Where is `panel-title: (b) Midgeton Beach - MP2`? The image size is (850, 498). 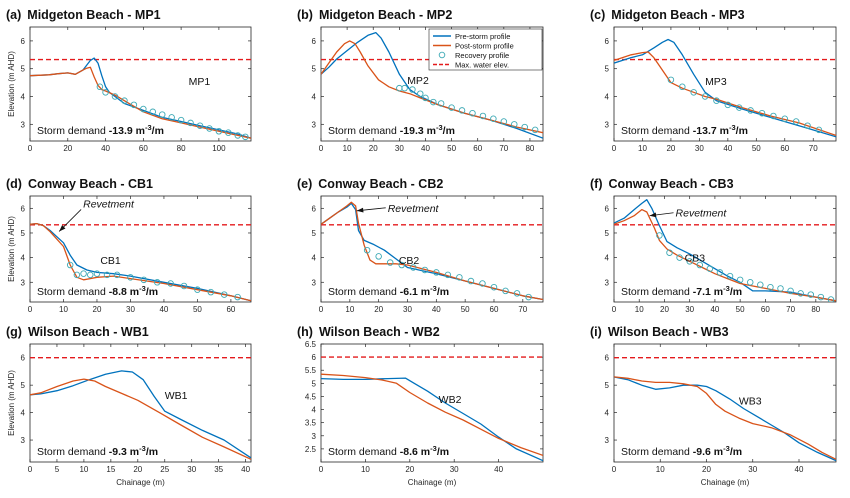 panel-title: (b) Midgeton Beach - MP2 is located at coordinates (374, 15).